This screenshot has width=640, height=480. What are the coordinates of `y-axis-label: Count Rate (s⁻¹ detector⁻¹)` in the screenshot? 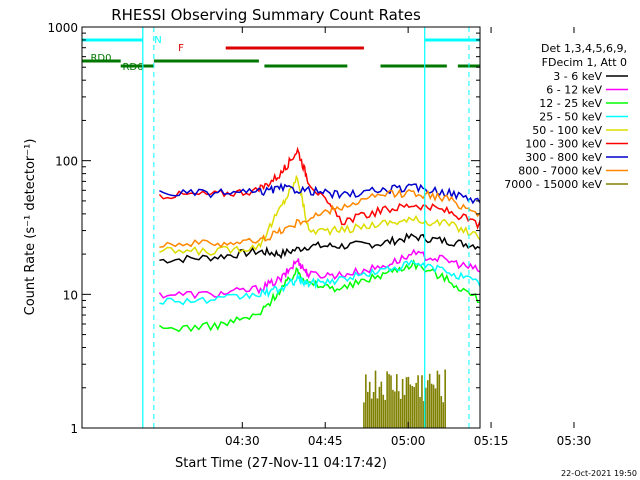 It's located at (30, 227).